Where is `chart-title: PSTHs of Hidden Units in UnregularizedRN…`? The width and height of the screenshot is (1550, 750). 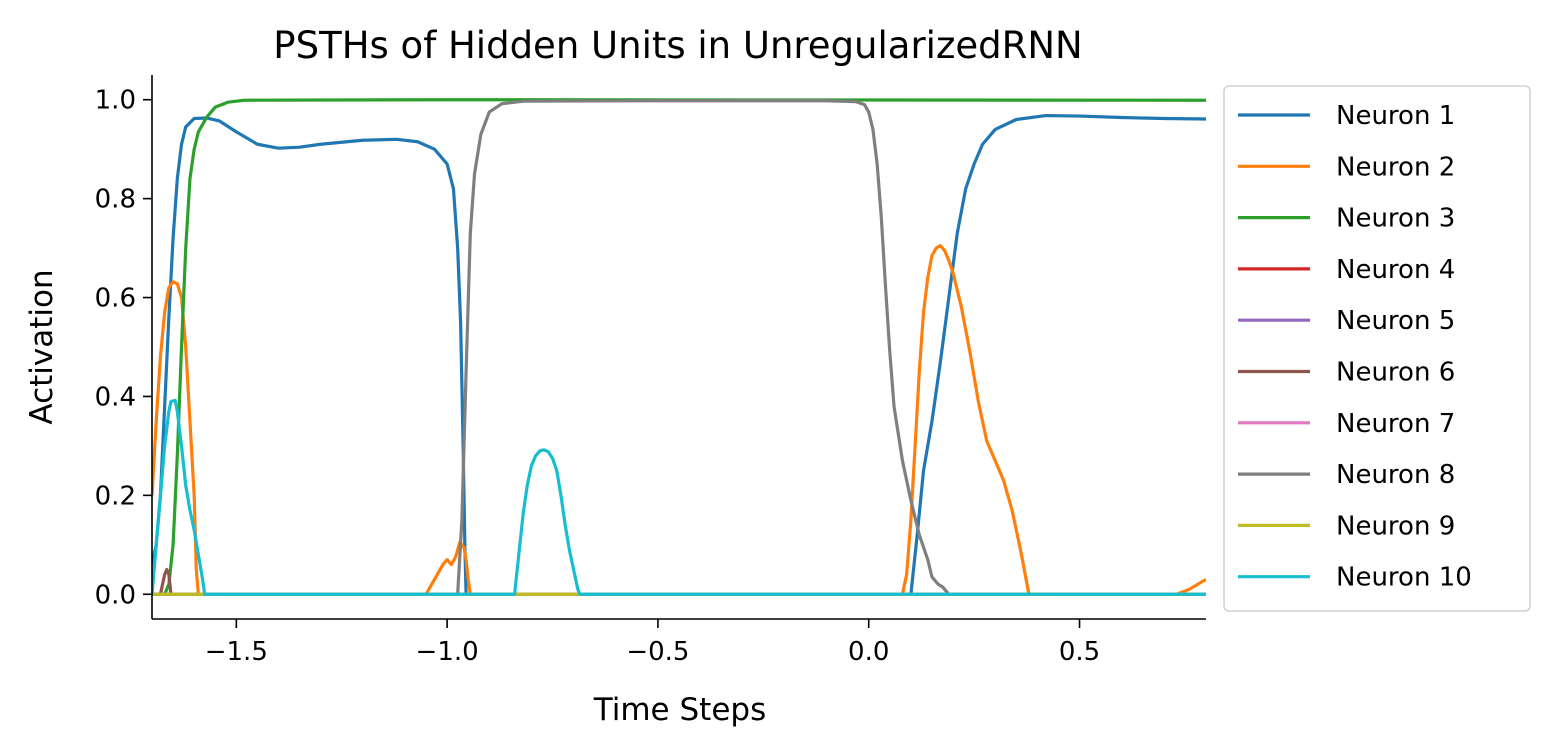 chart-title: PSTHs of Hidden Units in UnregularizedRN… is located at coordinates (677, 45).